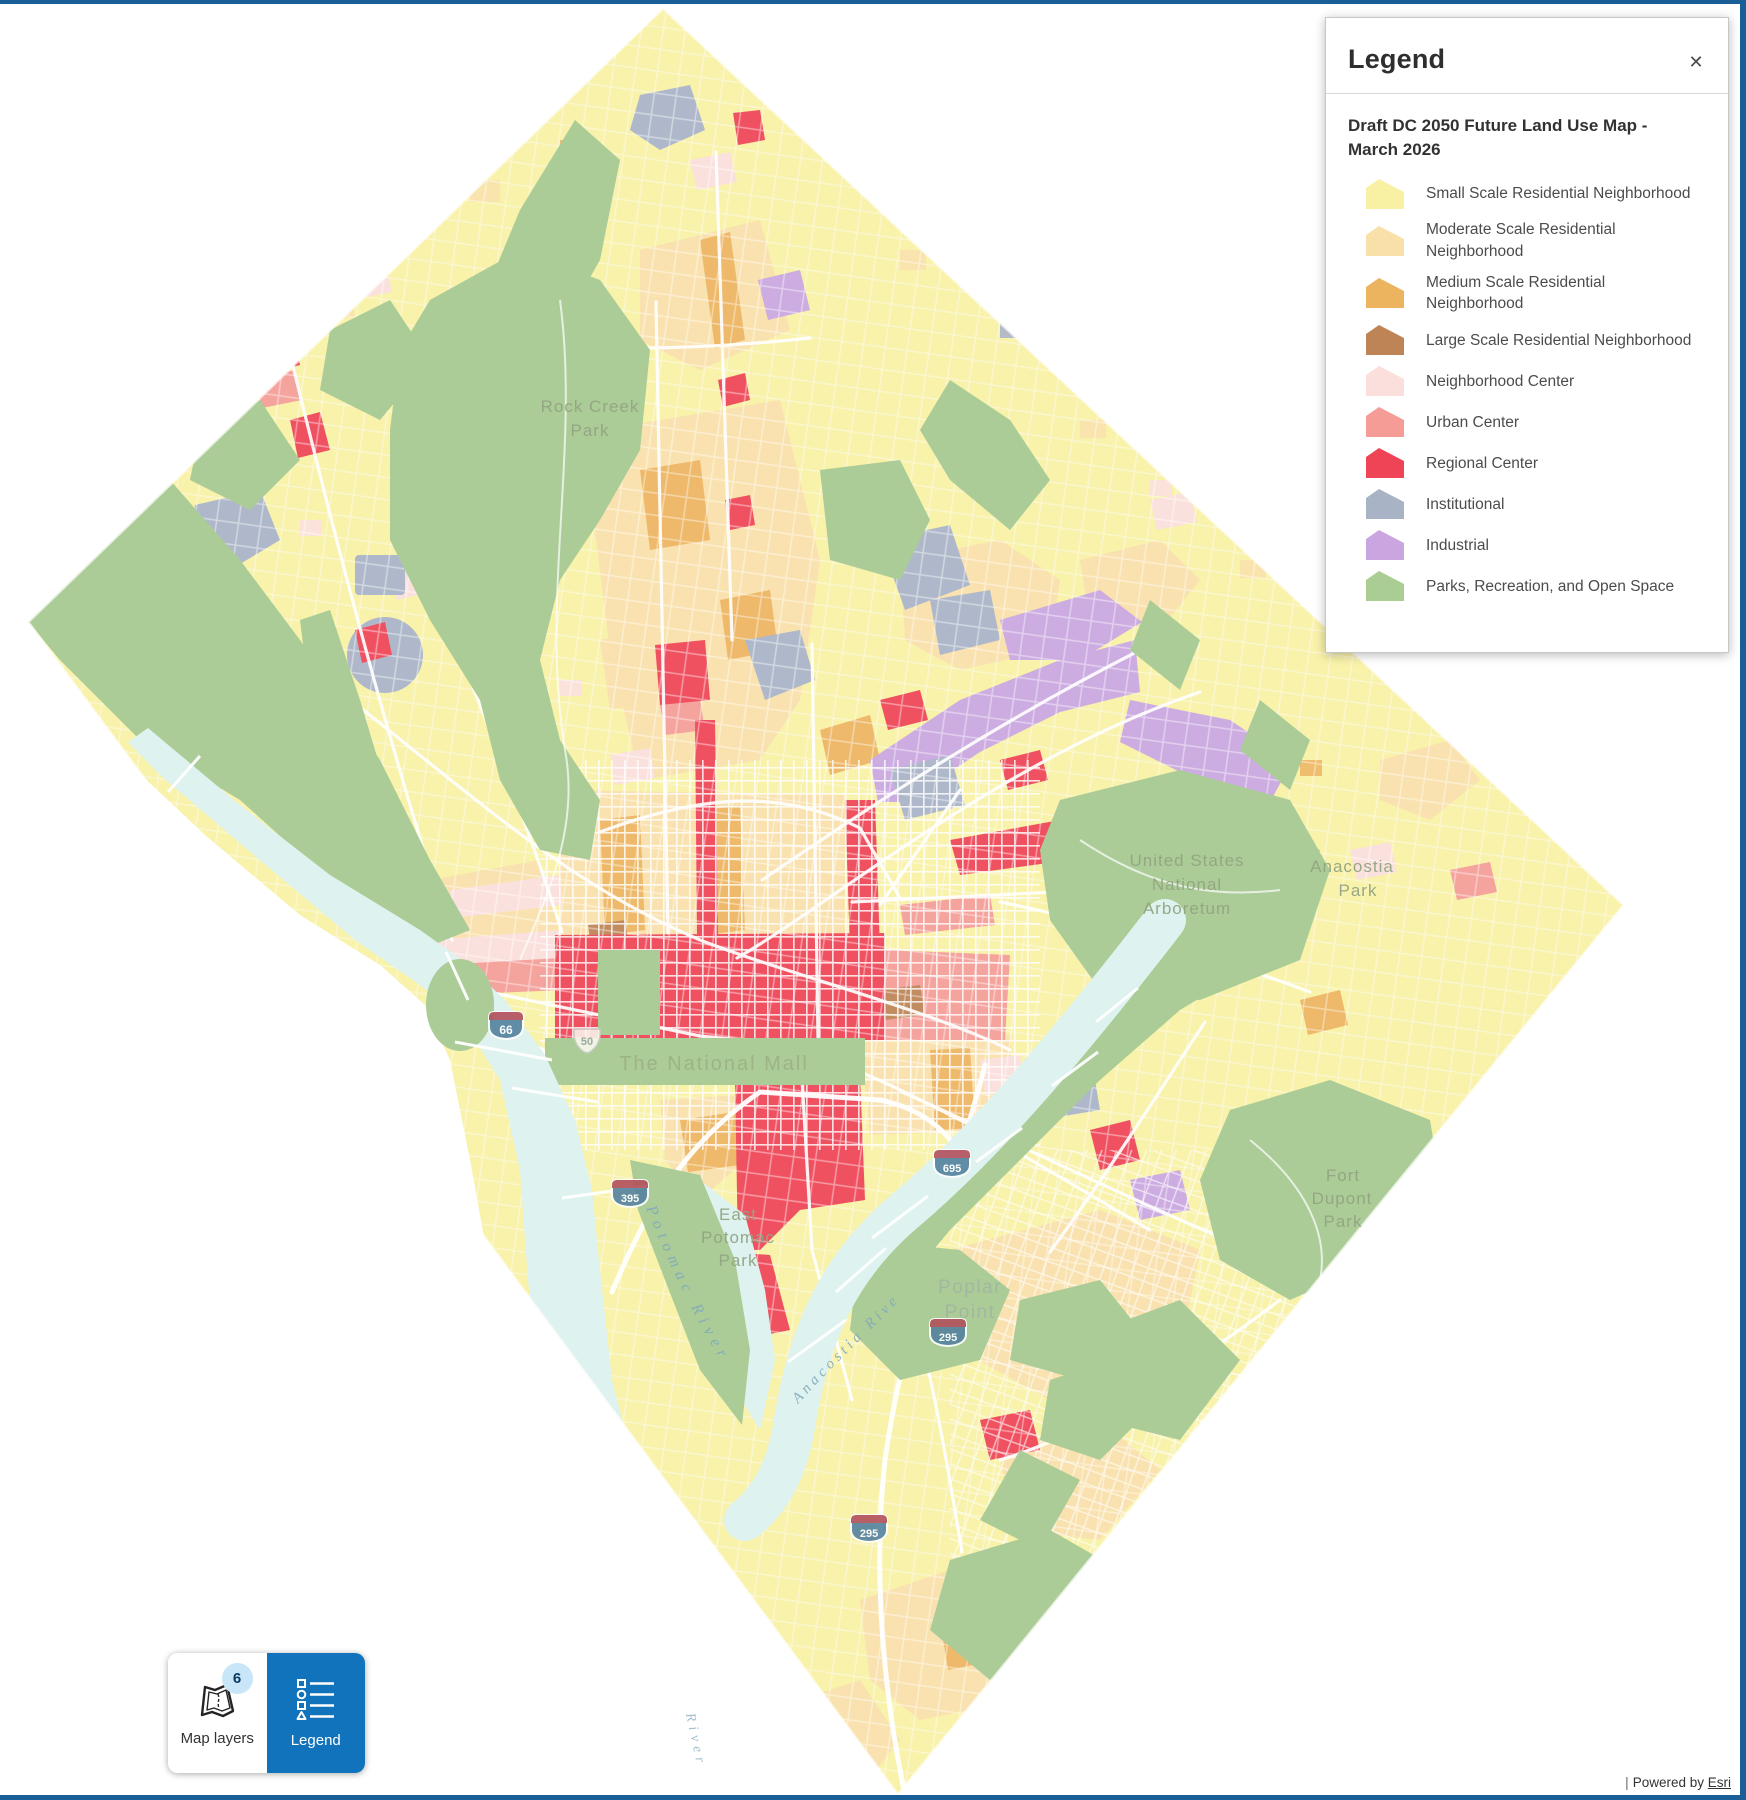 This screenshot has height=1800, width=1746. I want to click on svg-text: 66, so click(506, 1030).